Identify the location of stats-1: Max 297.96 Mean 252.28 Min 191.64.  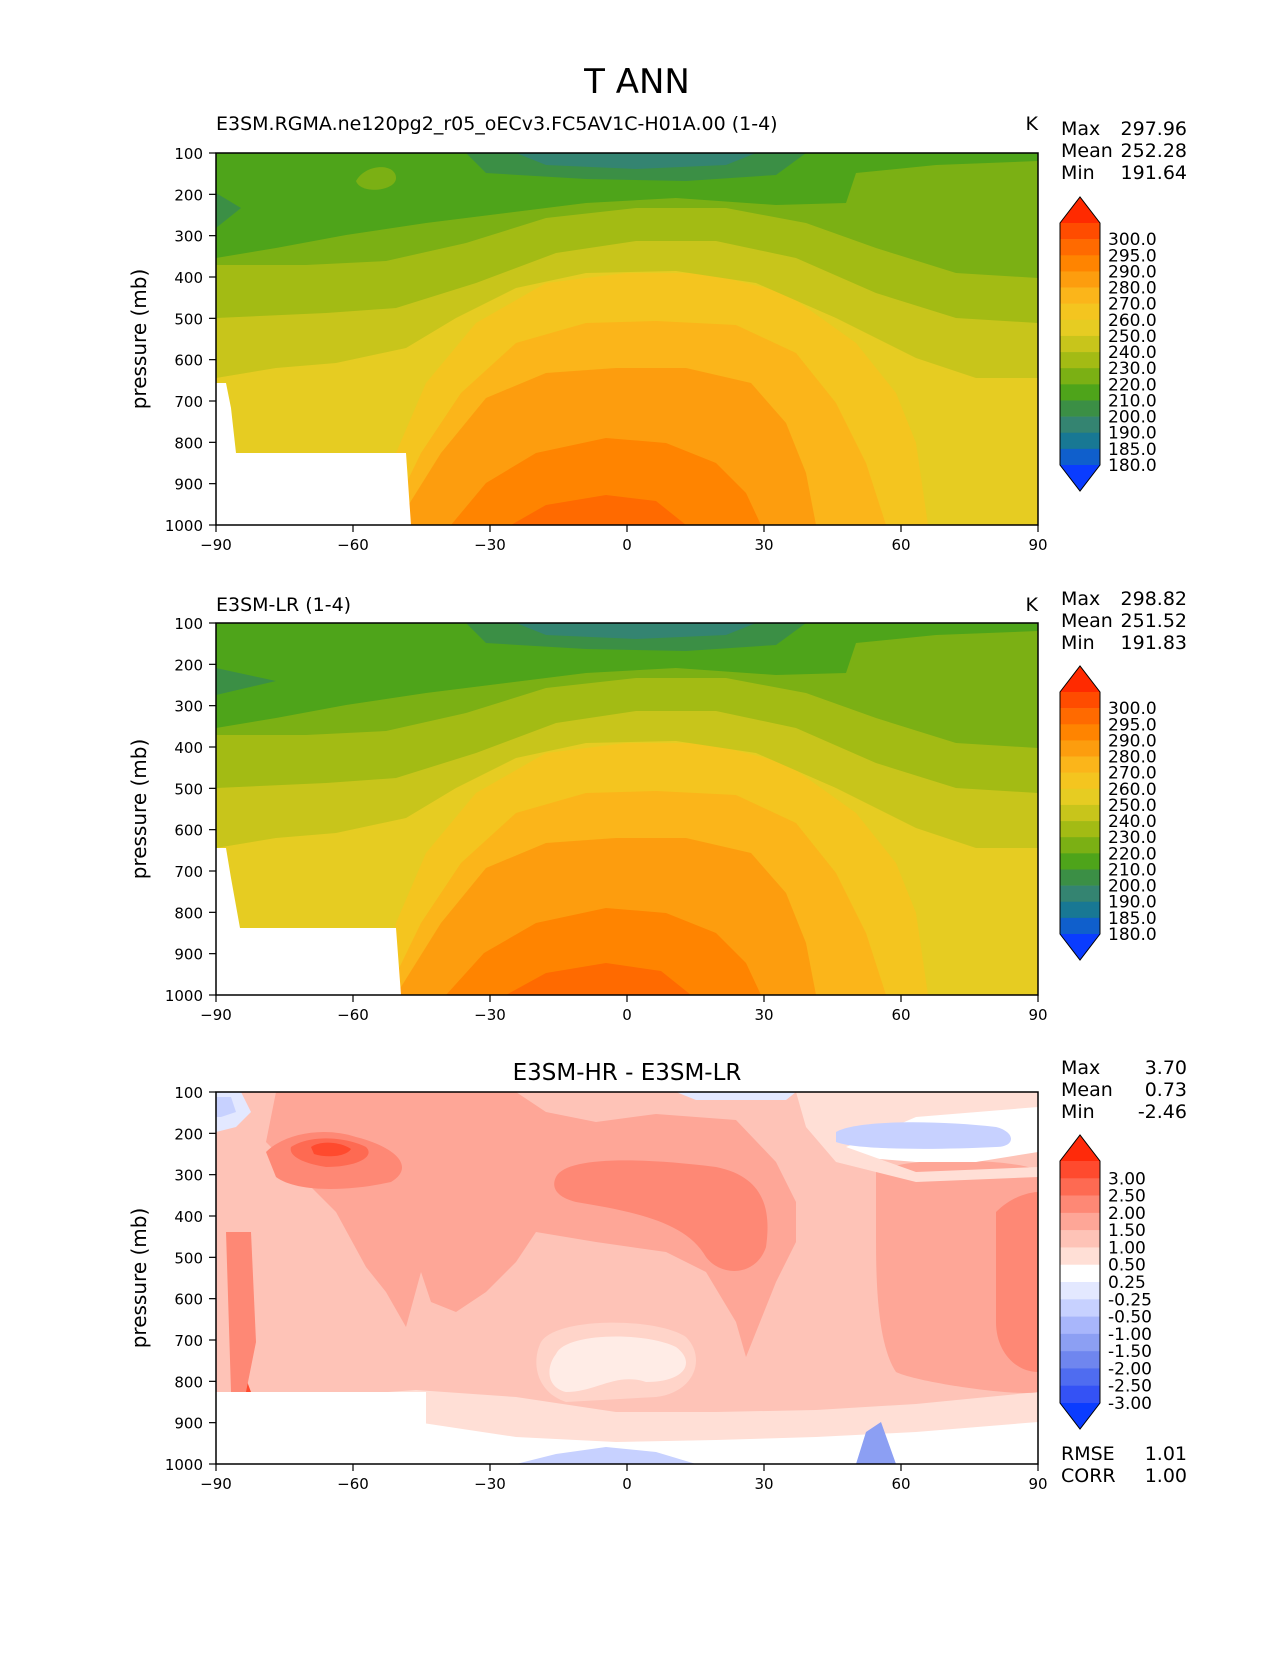
(1124, 151).